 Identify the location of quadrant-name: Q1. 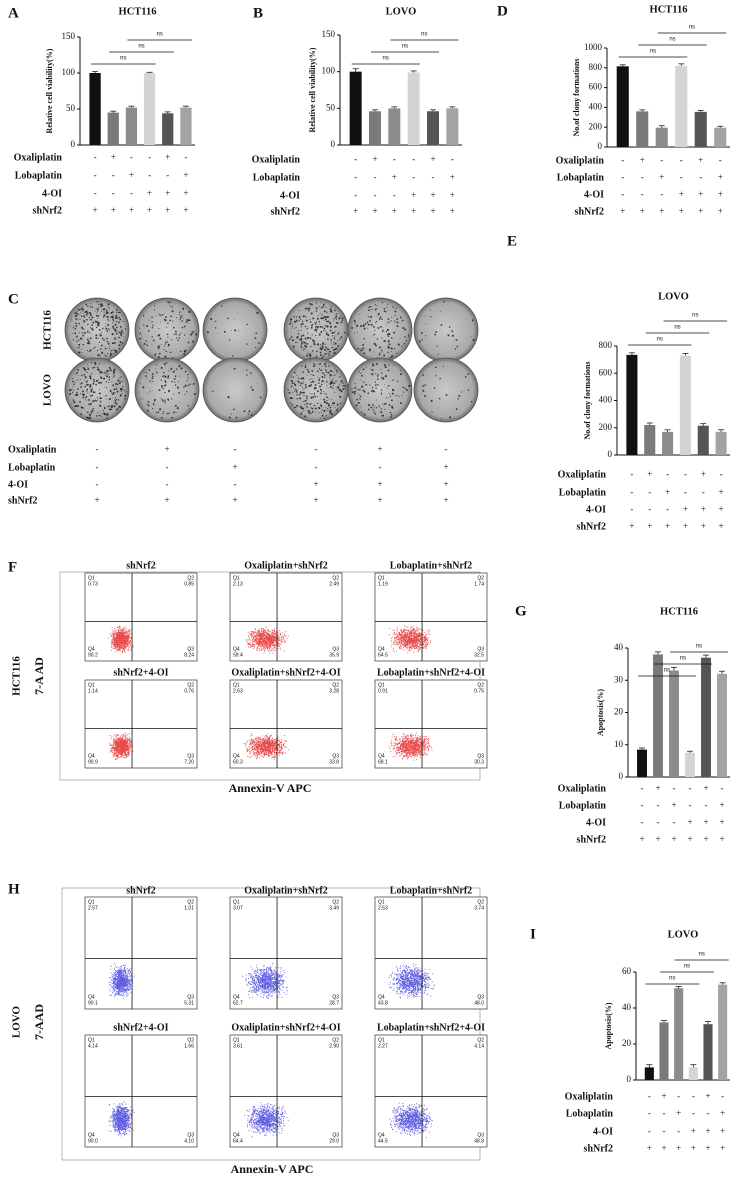
(236, 902).